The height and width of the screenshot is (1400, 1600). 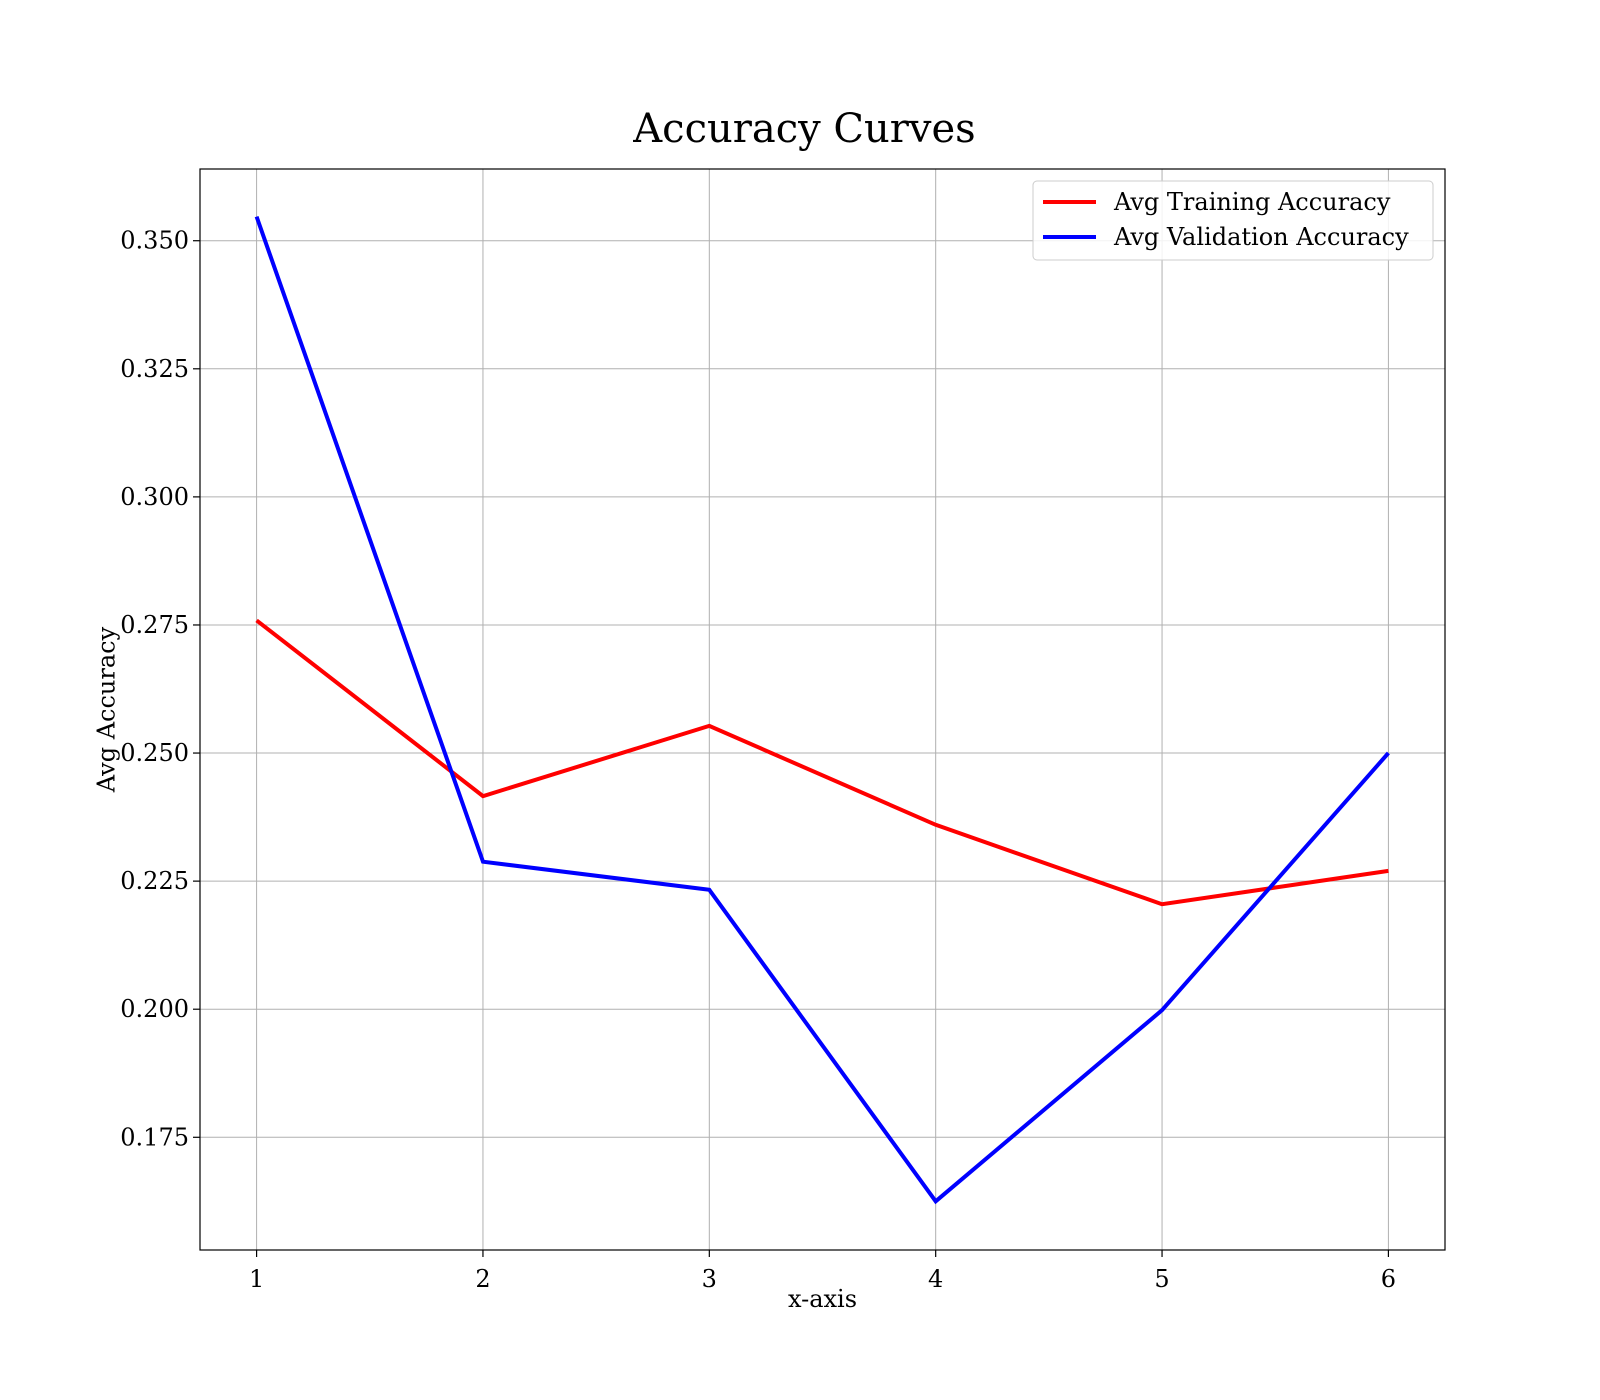 What do you see at coordinates (154, 497) in the screenshot?
I see `y-tick-label: 0.300` at bounding box center [154, 497].